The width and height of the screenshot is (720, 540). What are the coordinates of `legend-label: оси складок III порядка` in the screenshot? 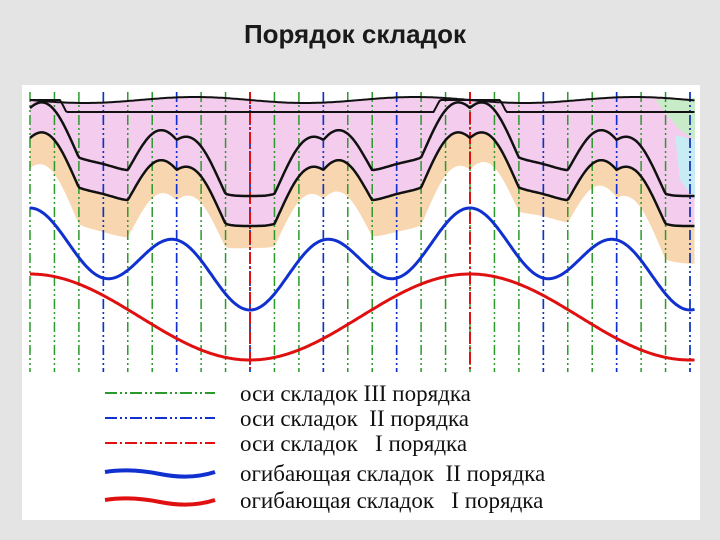 It's located at (355, 393).